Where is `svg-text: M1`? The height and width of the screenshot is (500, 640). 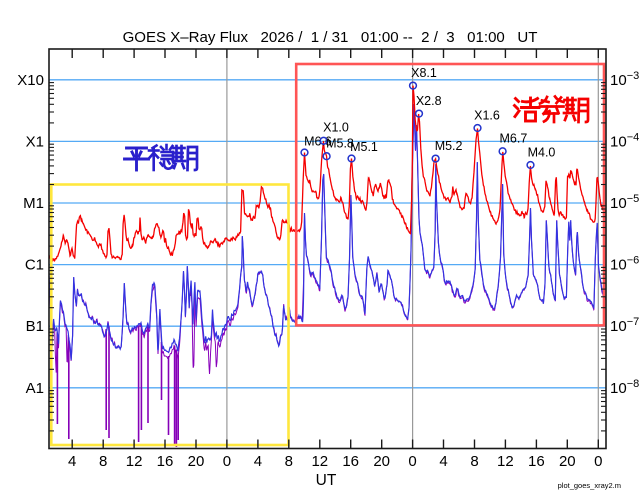 svg-text: M1 is located at coordinates (33, 203).